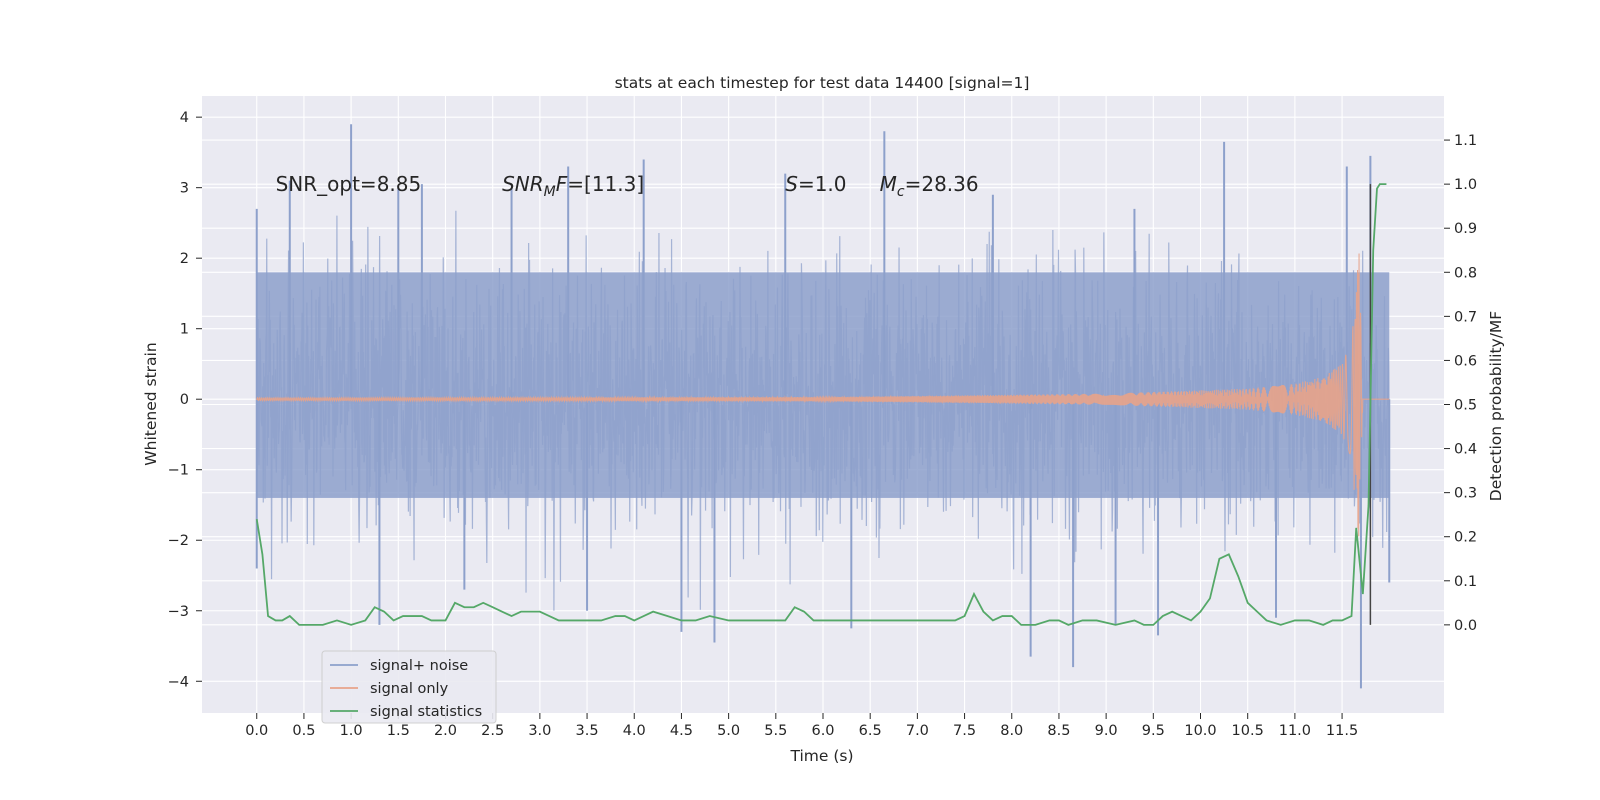  What do you see at coordinates (1200, 731) in the screenshot?
I see `x-tick-label: 10.0` at bounding box center [1200, 731].